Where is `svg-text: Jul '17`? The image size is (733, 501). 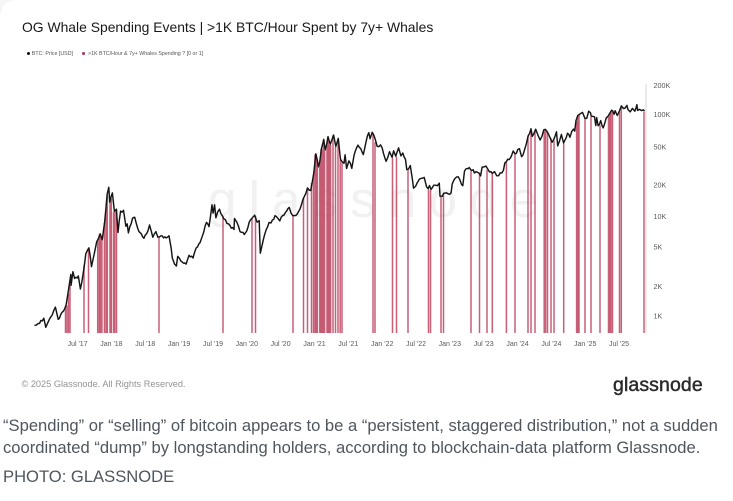
svg-text: Jul '17 is located at coordinates (78, 344).